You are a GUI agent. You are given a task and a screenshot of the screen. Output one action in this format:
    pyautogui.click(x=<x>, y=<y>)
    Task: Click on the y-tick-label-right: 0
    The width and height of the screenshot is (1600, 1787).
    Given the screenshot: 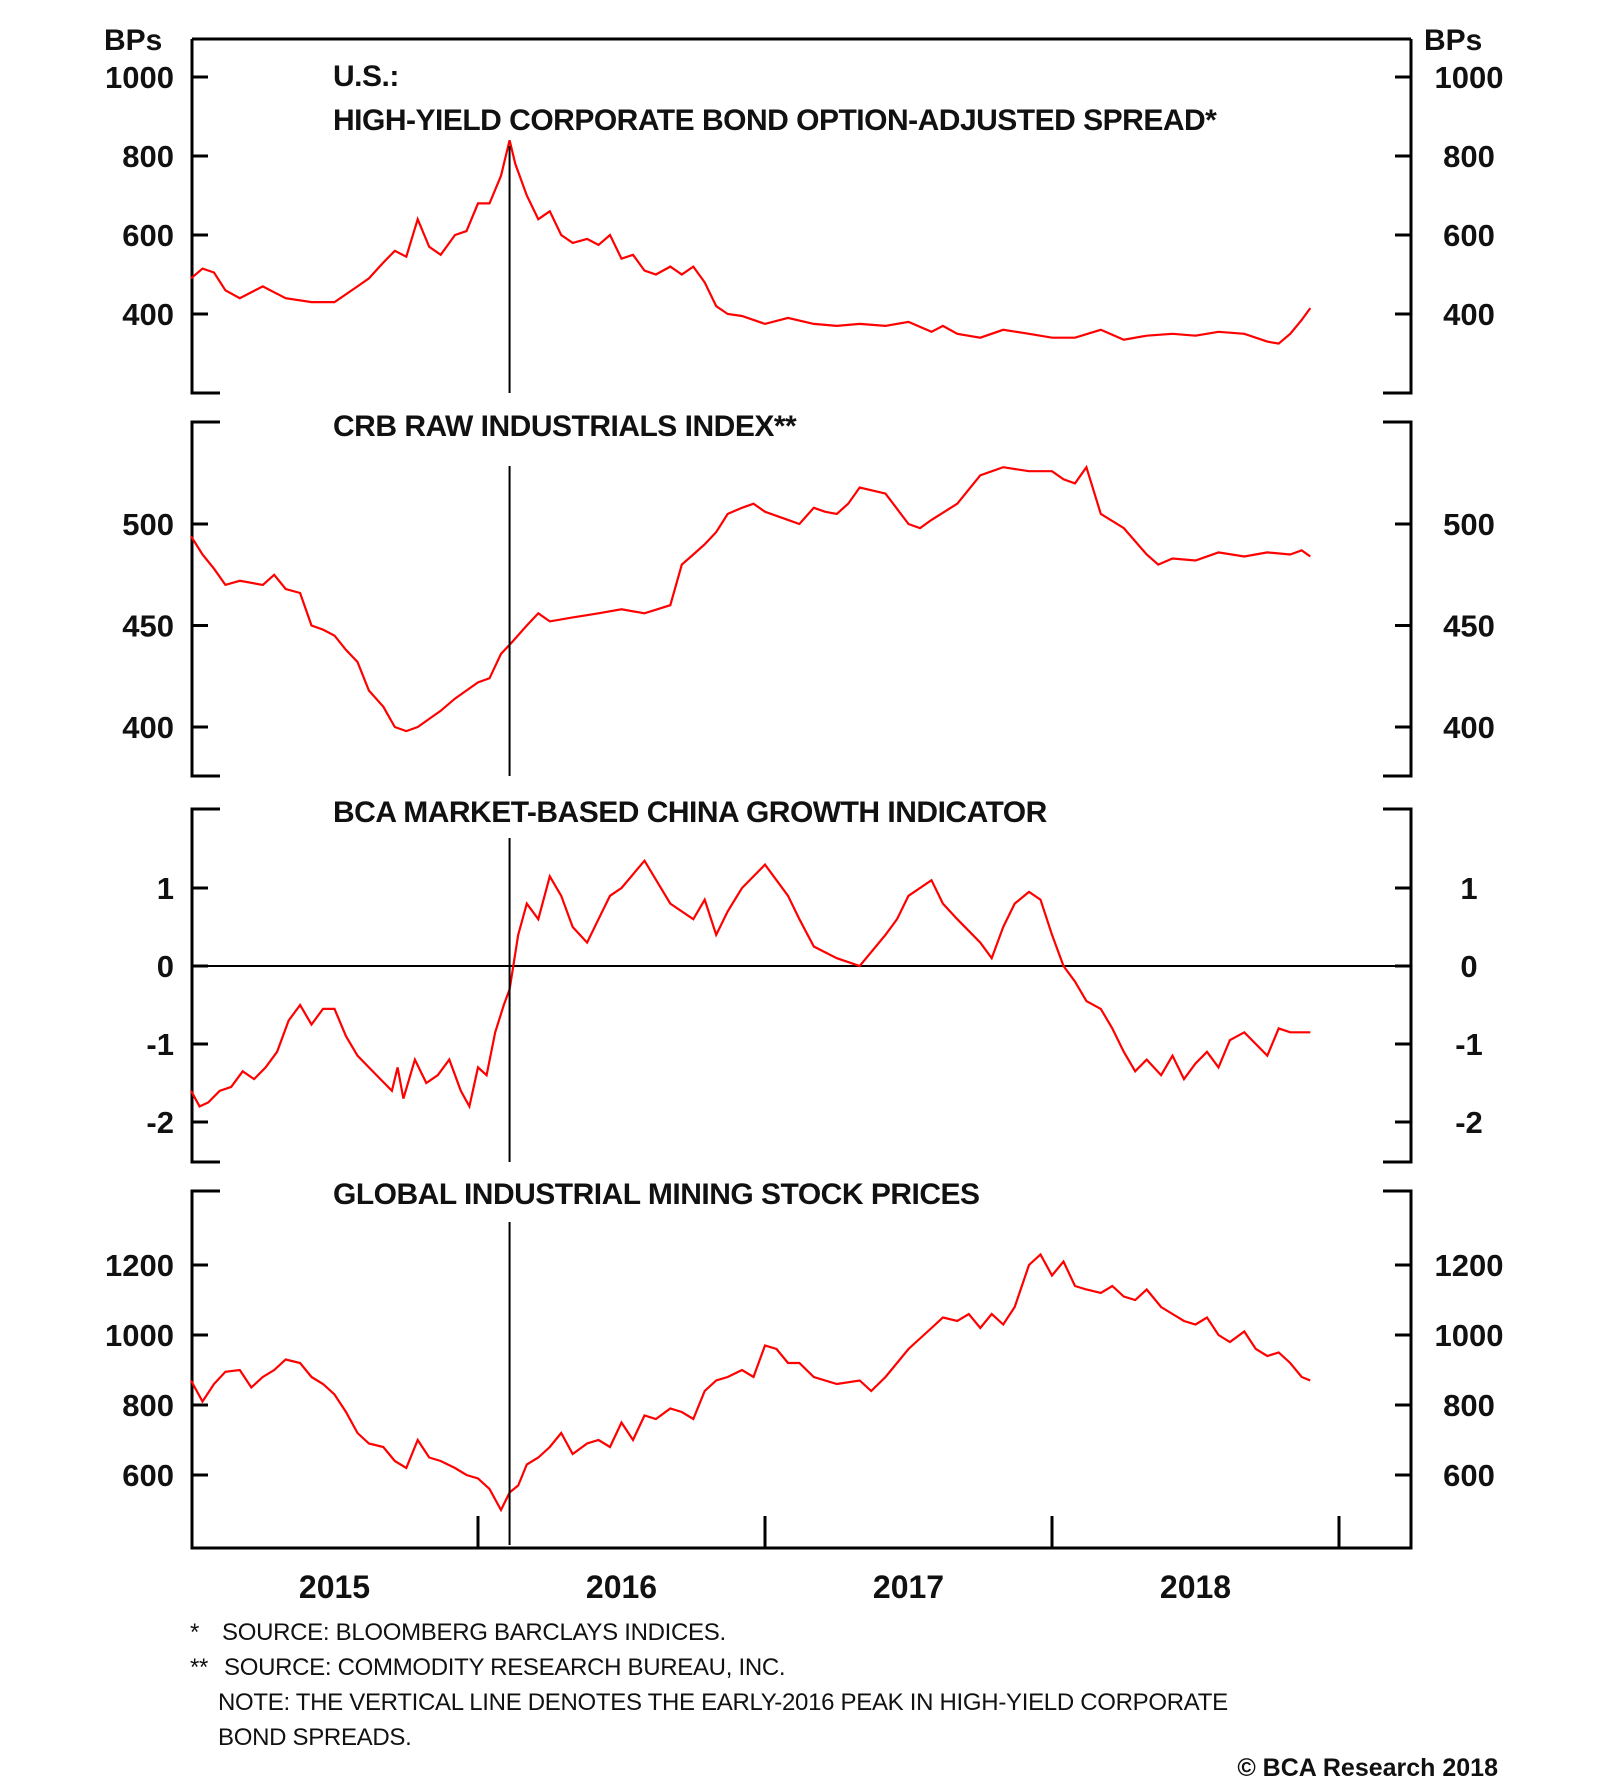 What is the action you would take?
    pyautogui.click(x=1468, y=966)
    